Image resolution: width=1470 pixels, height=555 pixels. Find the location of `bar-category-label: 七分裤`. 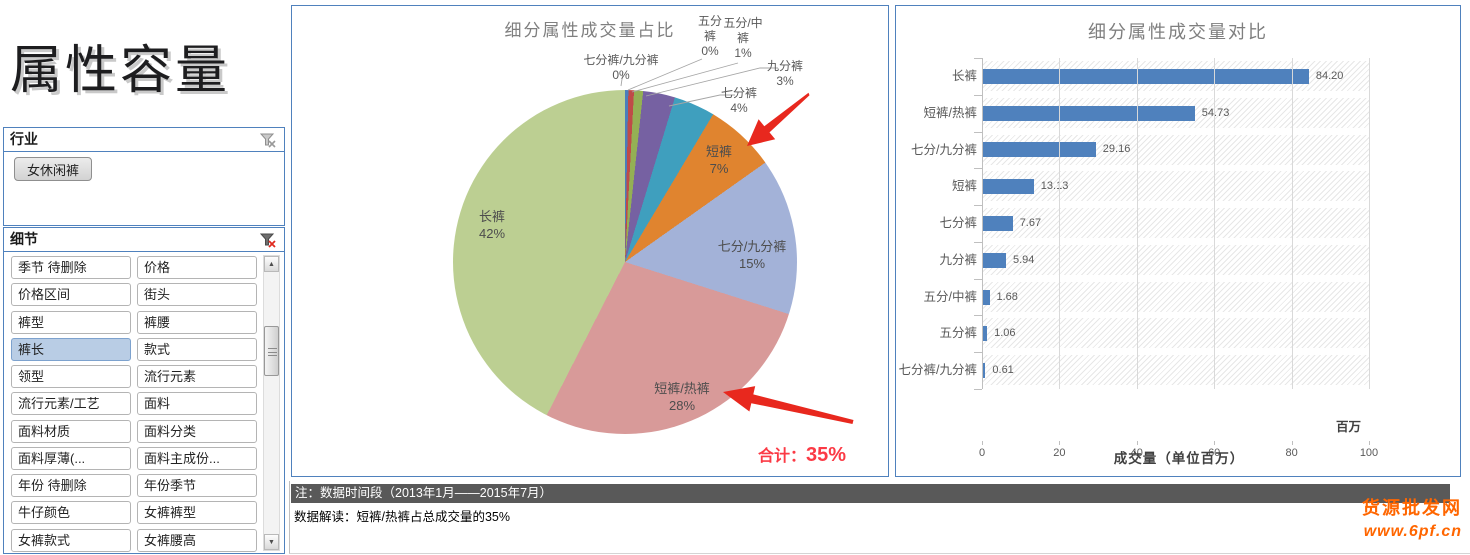

bar-category-label: 七分裤 is located at coordinates (958, 223).